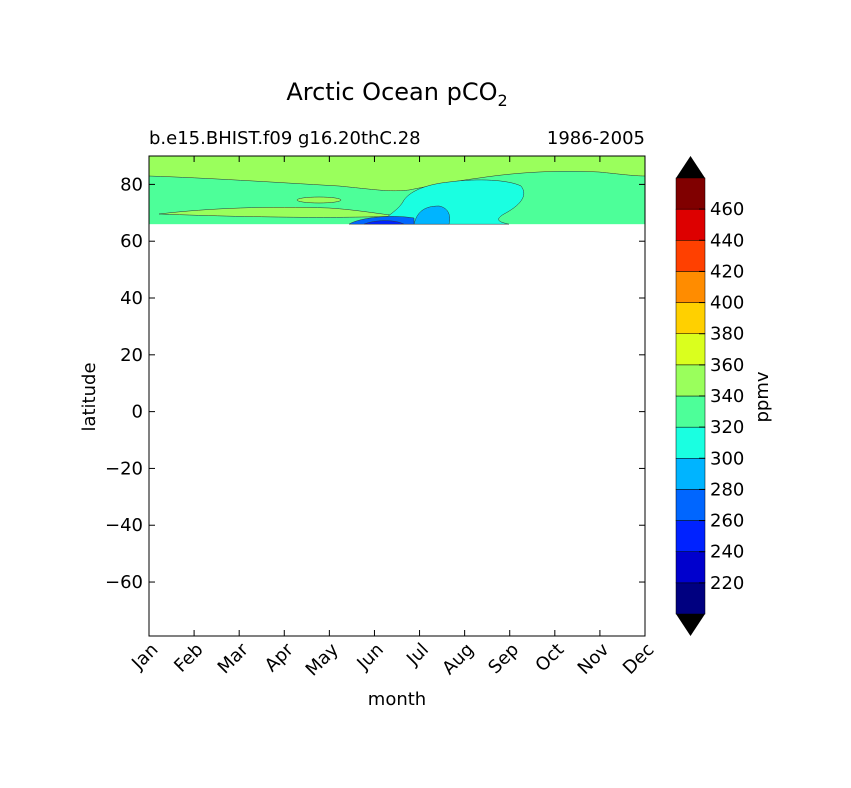 This screenshot has width=851, height=788. Describe the element at coordinates (144, 656) in the screenshot. I see `x-tick-label: Jan` at that location.